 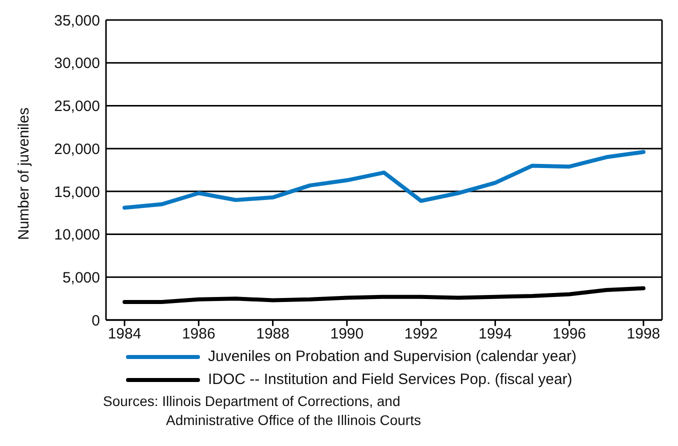 I want to click on y-tick-label: 10,000, so click(x=77, y=235).